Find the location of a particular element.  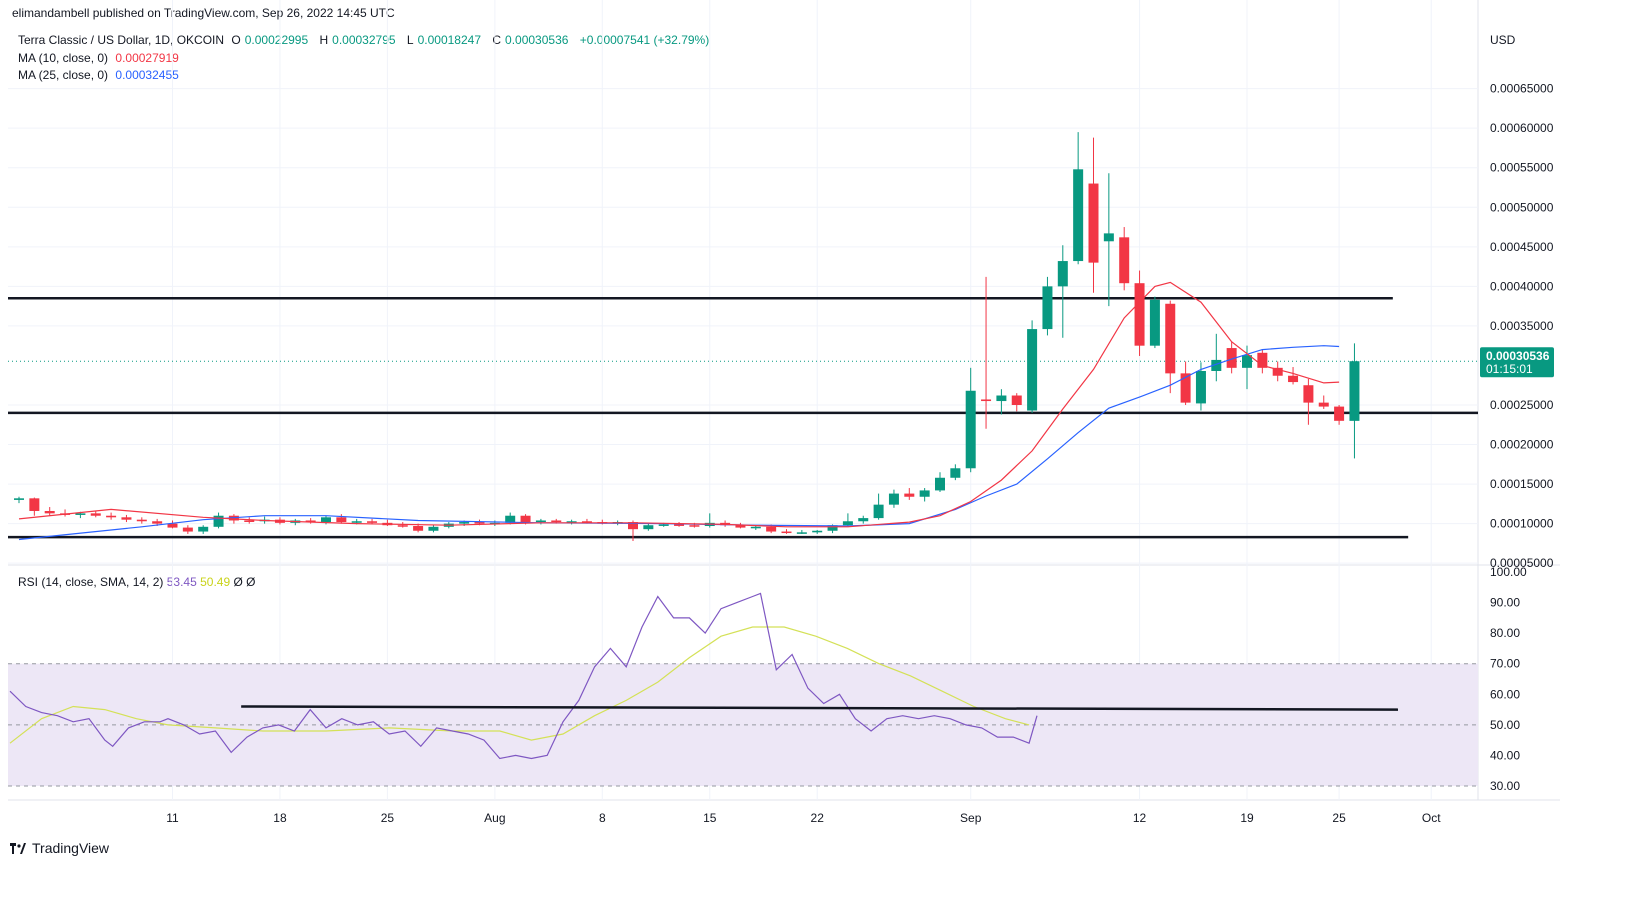

time-tick-label: 11 is located at coordinates (172, 818).